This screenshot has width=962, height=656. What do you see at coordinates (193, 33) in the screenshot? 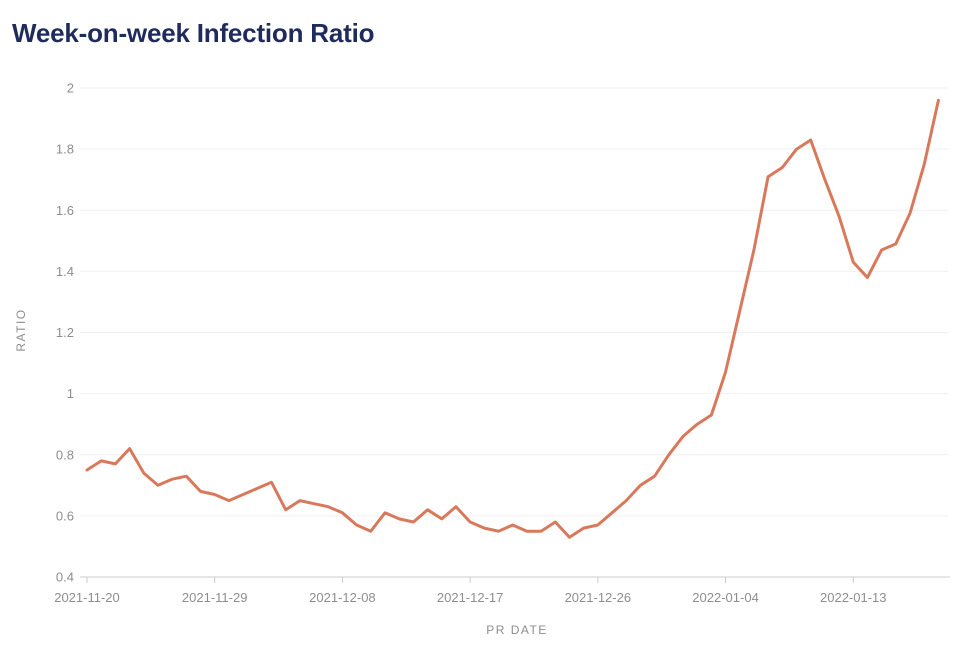
I see `chart-title: Week-on-week Infection Ratio` at bounding box center [193, 33].